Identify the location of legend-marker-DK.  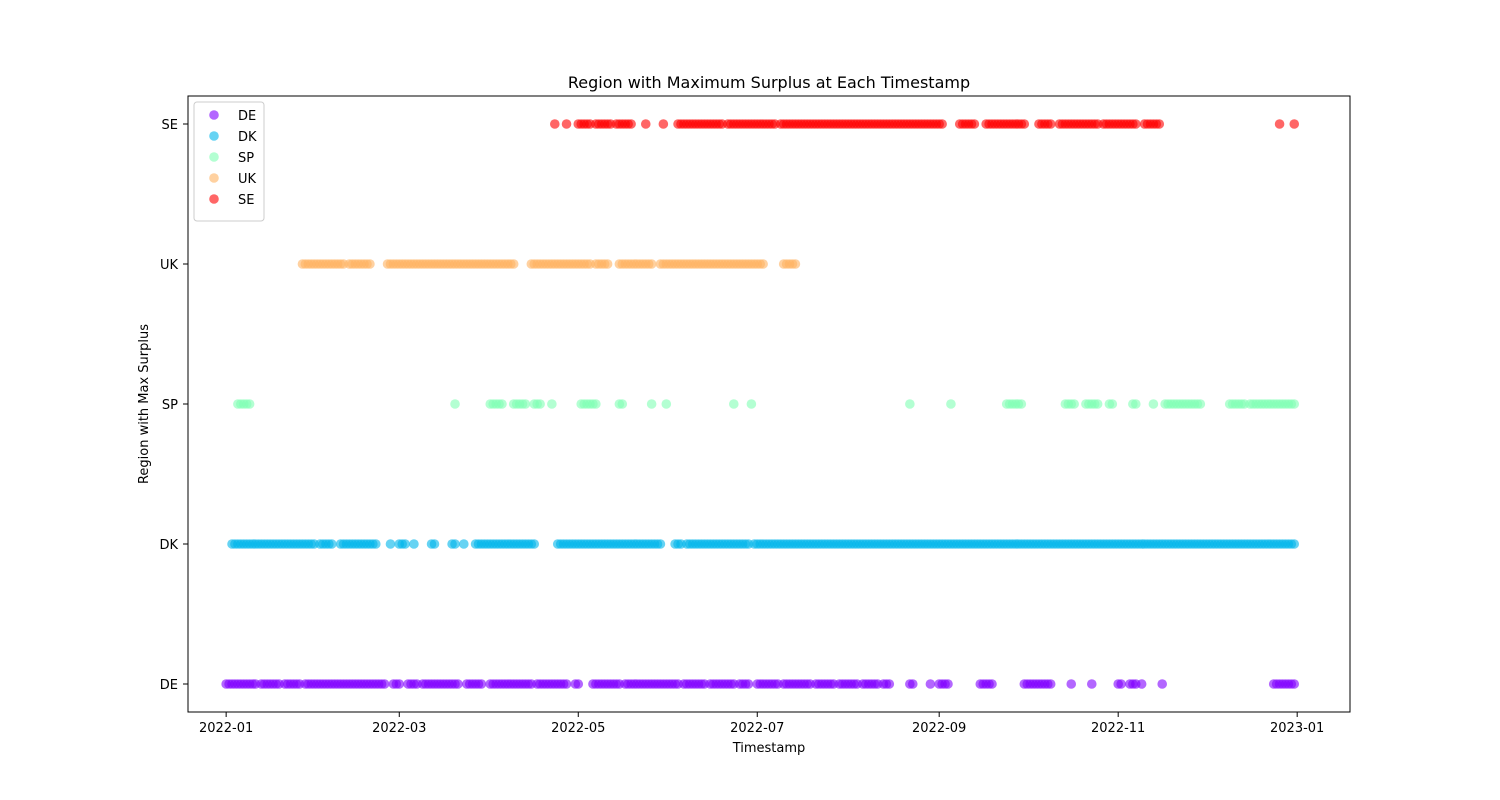
(214, 136).